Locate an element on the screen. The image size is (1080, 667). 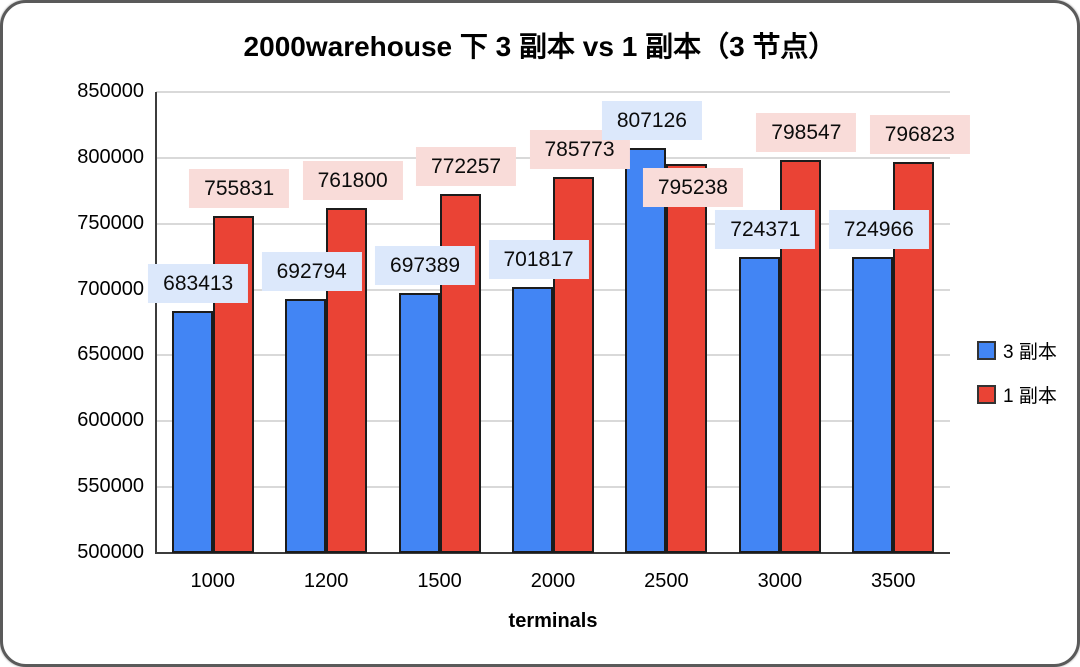
value-label-series1-2500: 807126 is located at coordinates (651, 121).